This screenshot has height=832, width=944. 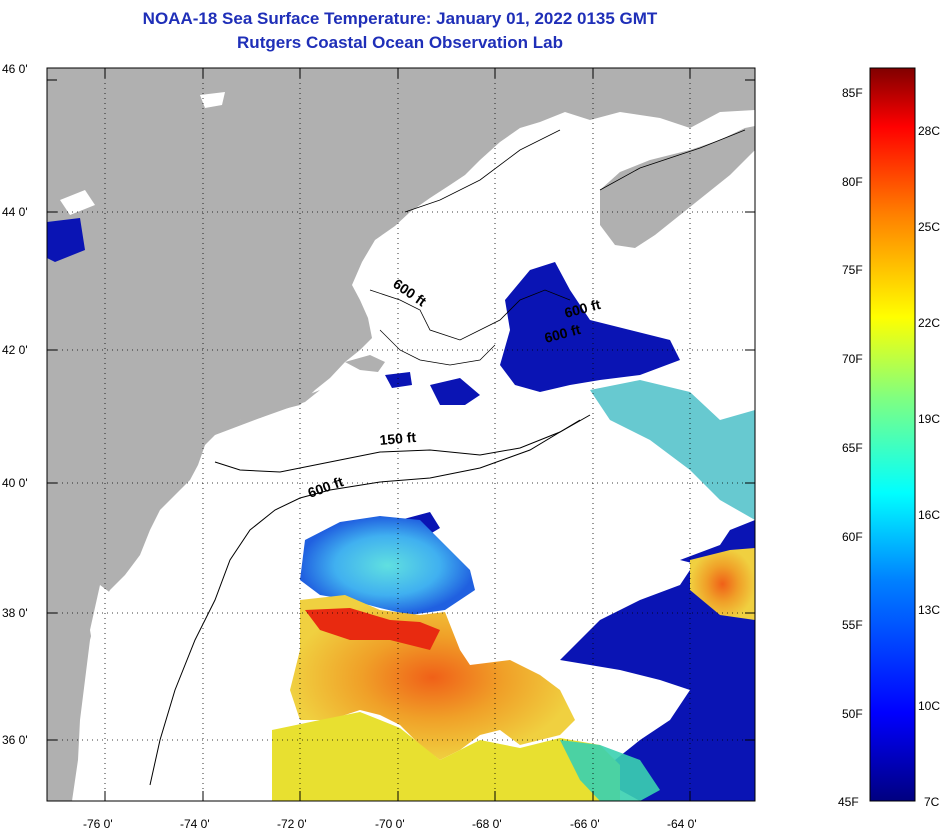 I want to click on colorbar-f-label: 55F, so click(x=852, y=625).